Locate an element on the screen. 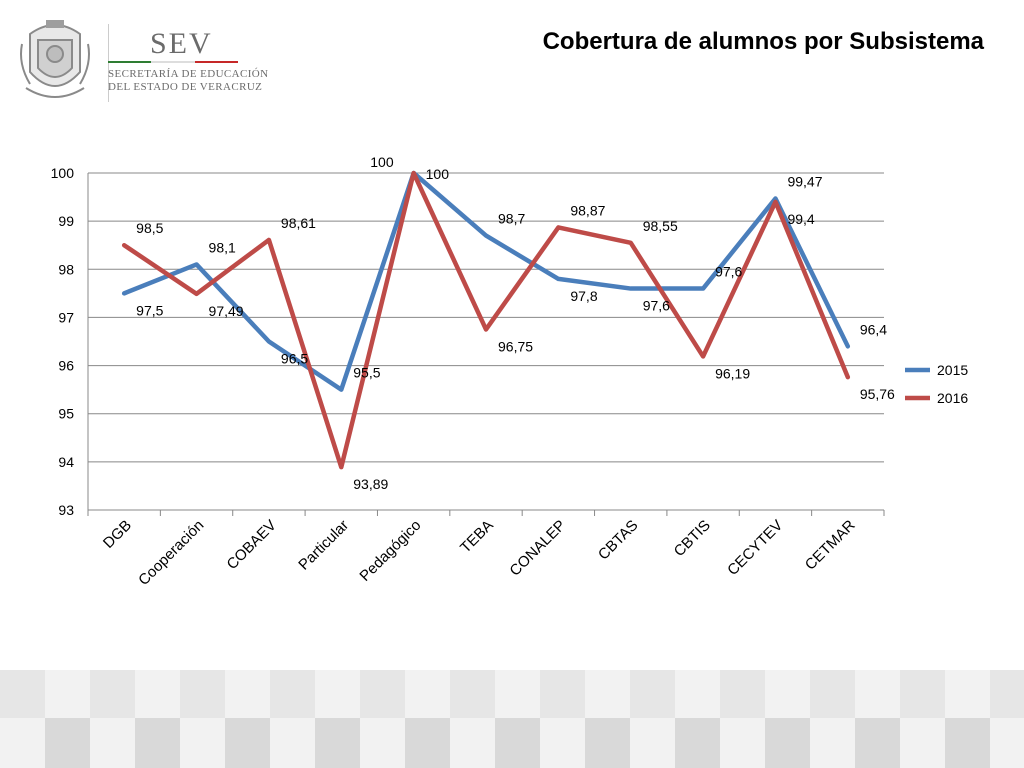 The width and height of the screenshot is (1024, 768). data-label: 96,5 is located at coordinates (294, 359).